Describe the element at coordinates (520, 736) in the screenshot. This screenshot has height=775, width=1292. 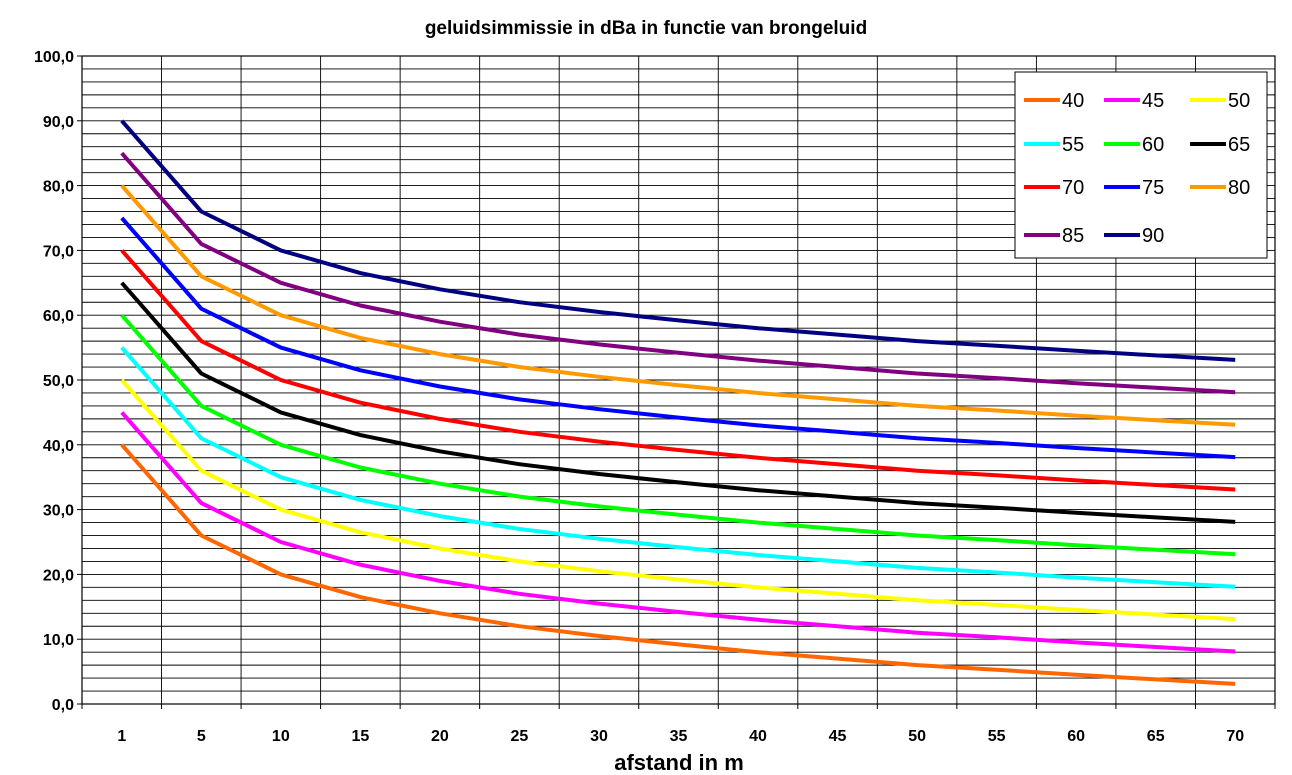
I see `x-tick-label: 25` at that location.